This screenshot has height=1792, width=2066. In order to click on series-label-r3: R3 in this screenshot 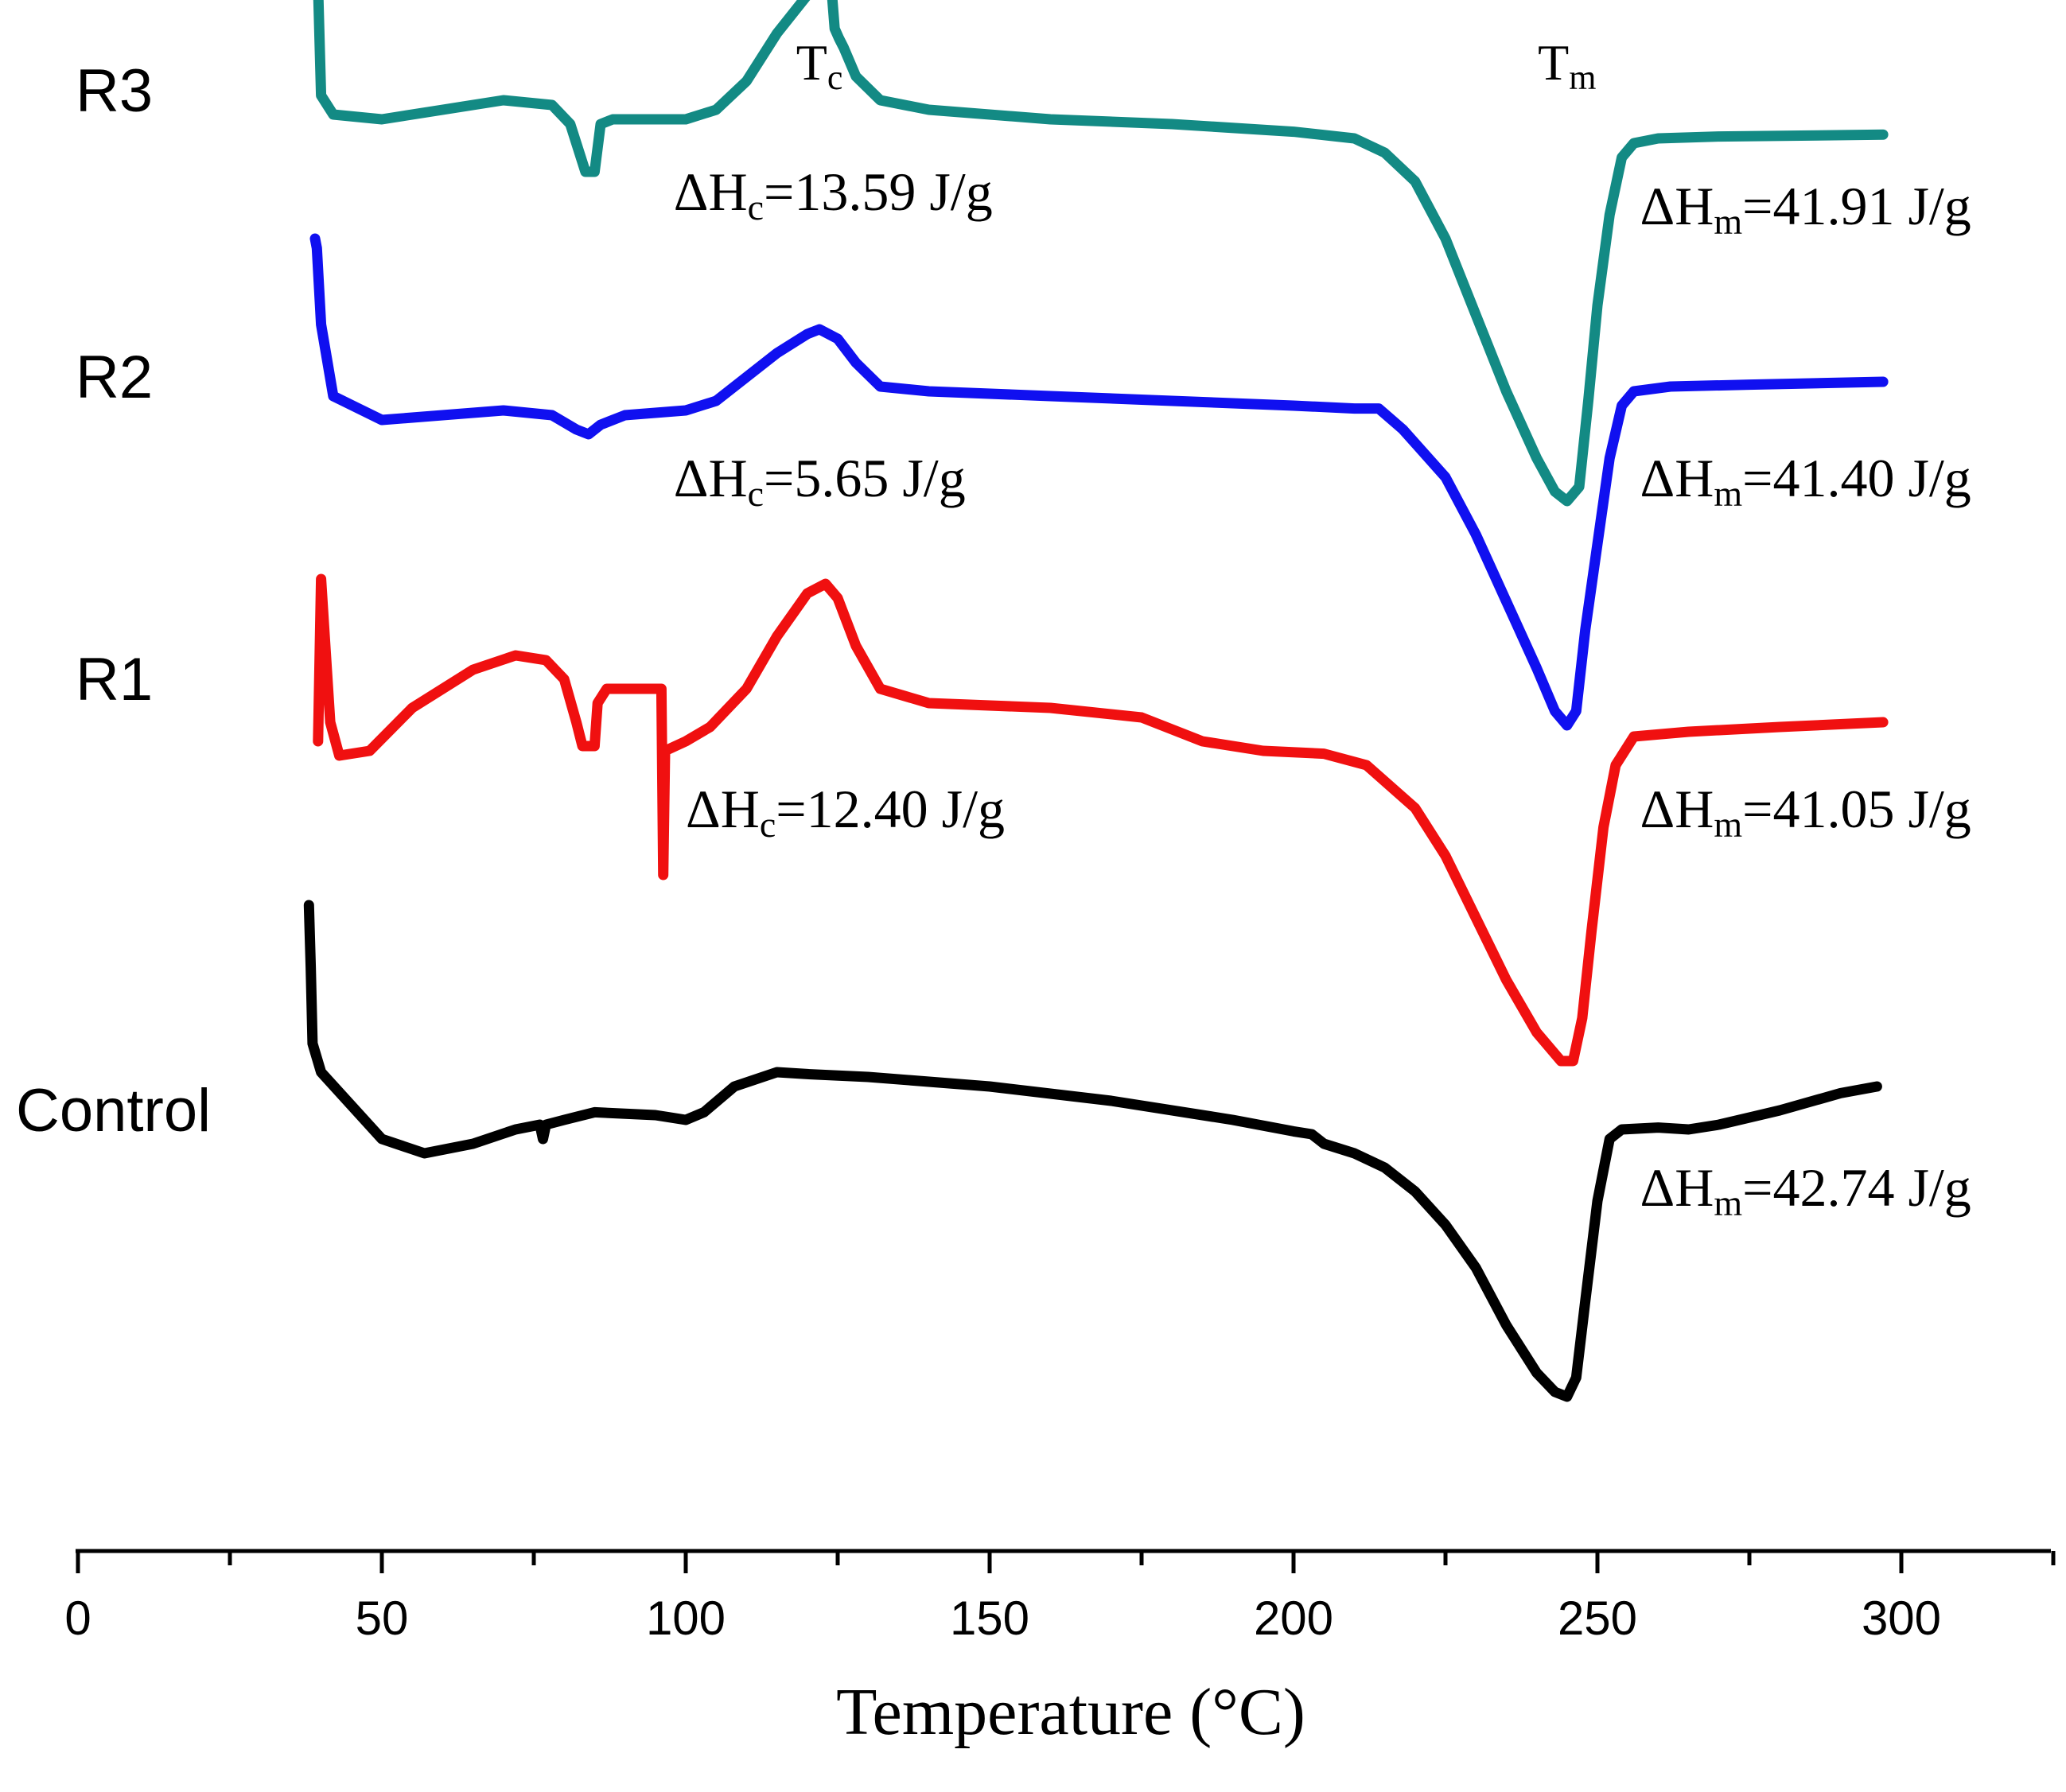, I will do `click(114, 91)`.